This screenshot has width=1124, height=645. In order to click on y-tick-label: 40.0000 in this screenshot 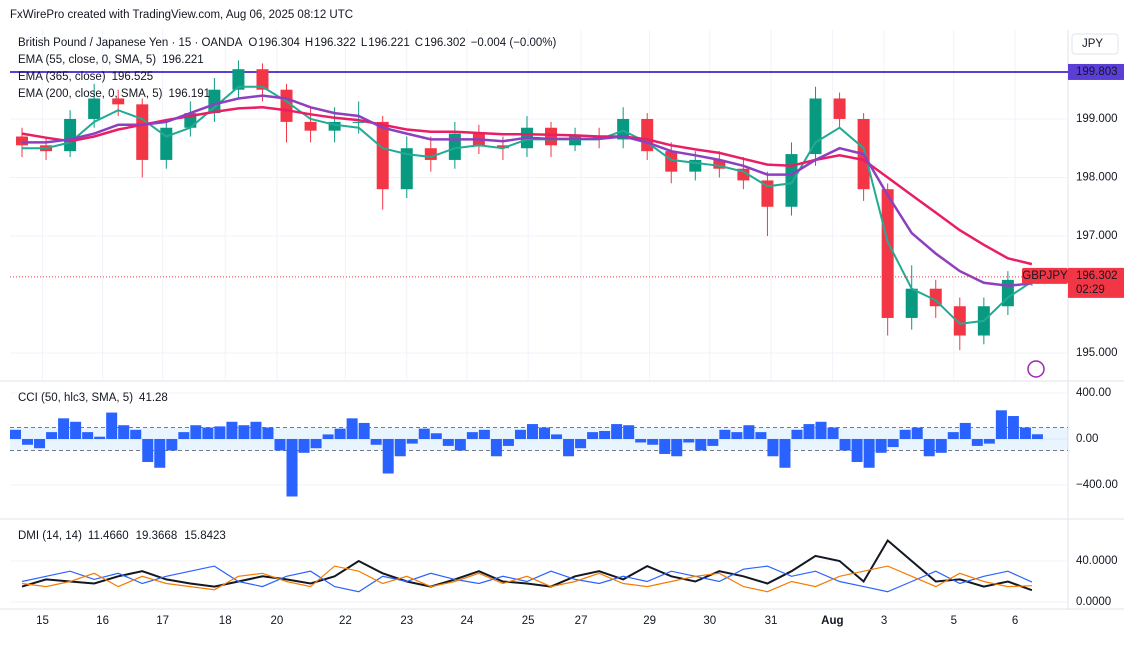, I will do `click(1097, 561)`.